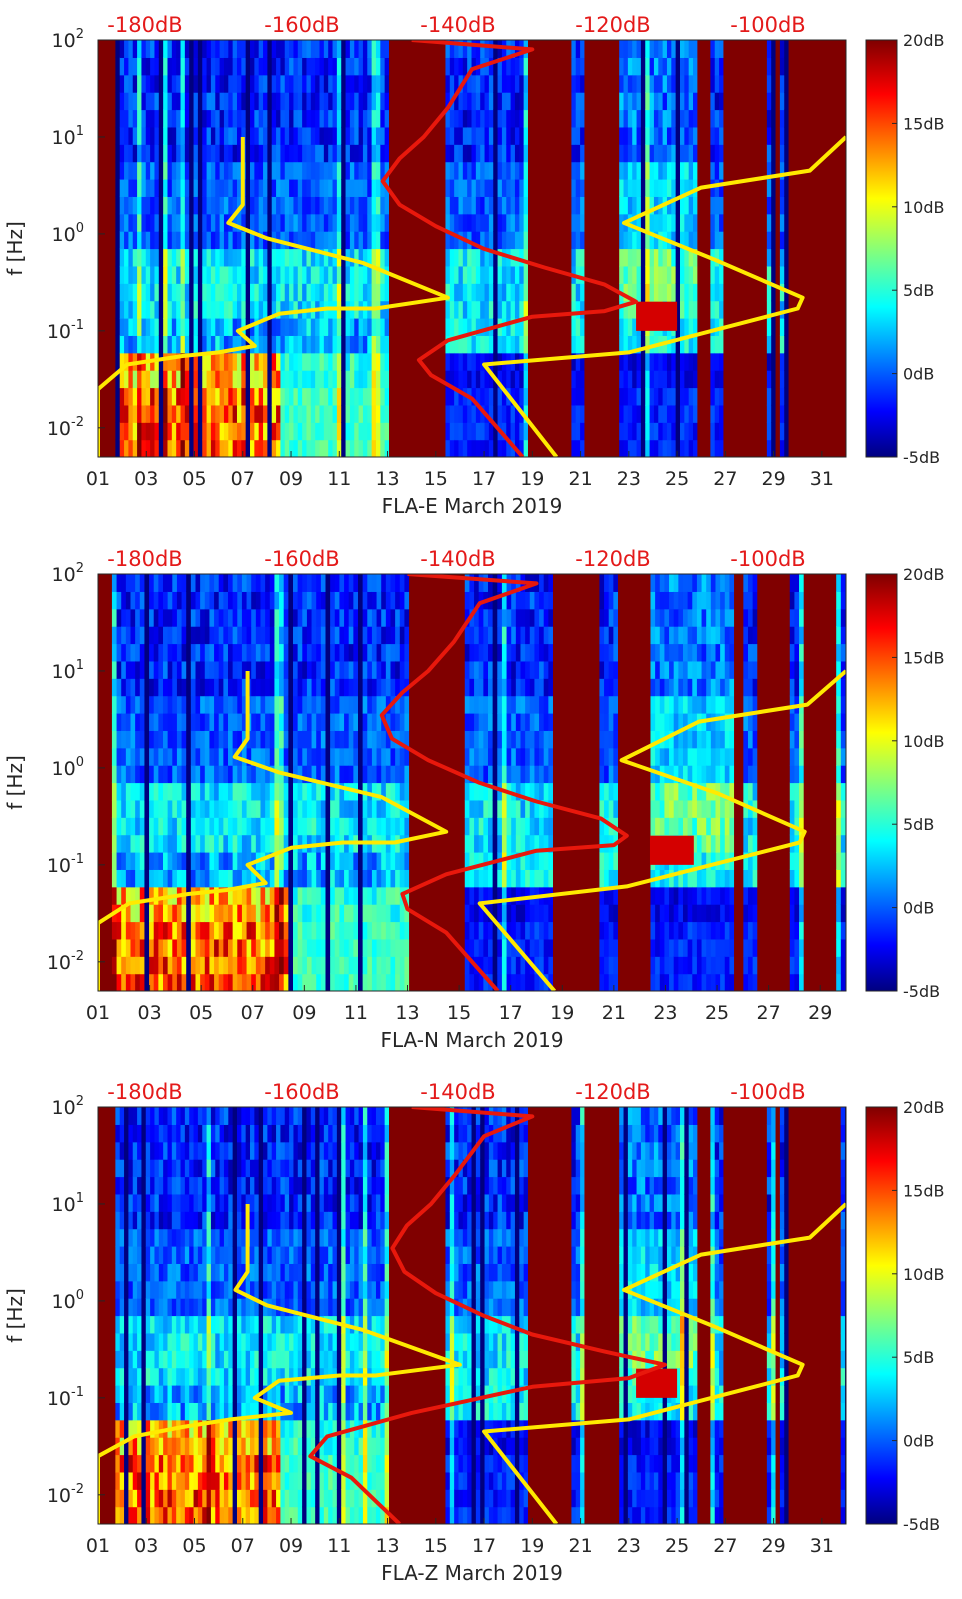 The height and width of the screenshot is (1599, 962). Describe the element at coordinates (839, 248) in the screenshot. I see `saturated-column` at that location.